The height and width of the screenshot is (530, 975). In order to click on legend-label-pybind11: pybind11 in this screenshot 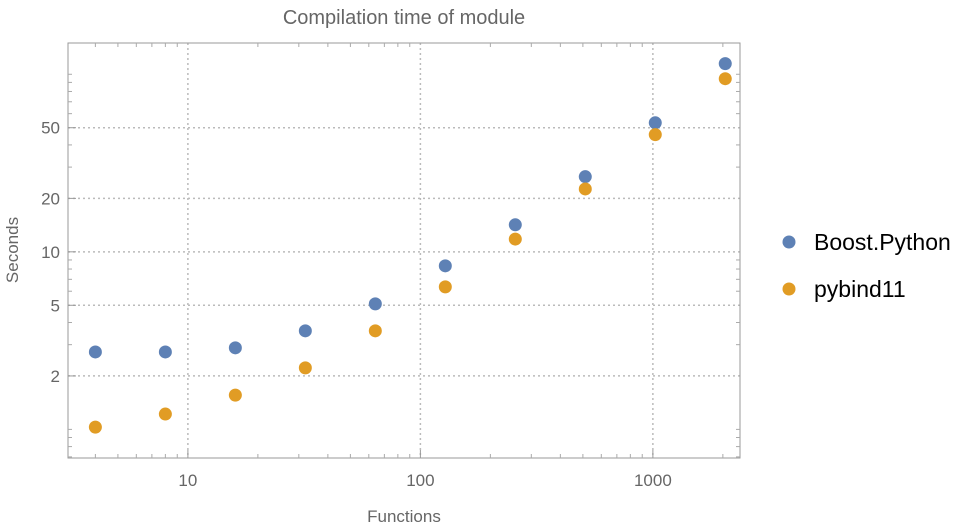, I will do `click(860, 289)`.